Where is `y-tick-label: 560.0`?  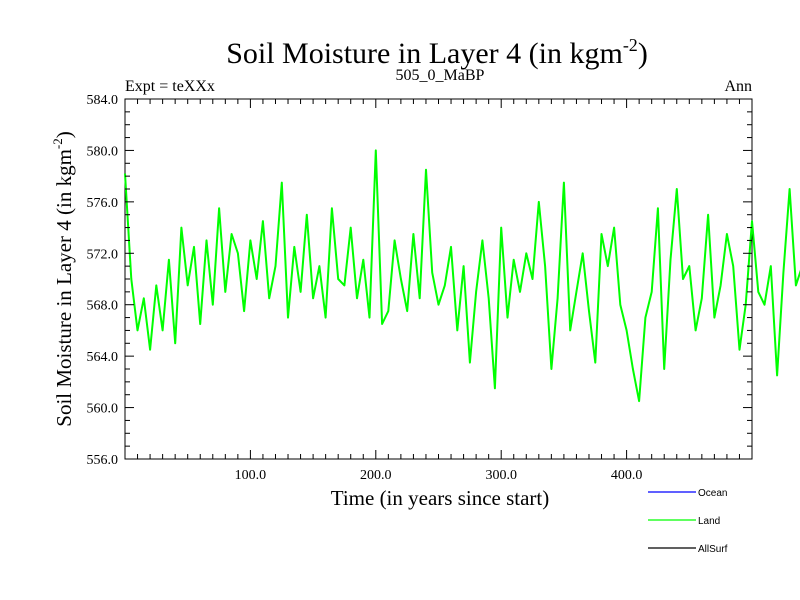 y-tick-label: 560.0 is located at coordinates (103, 409).